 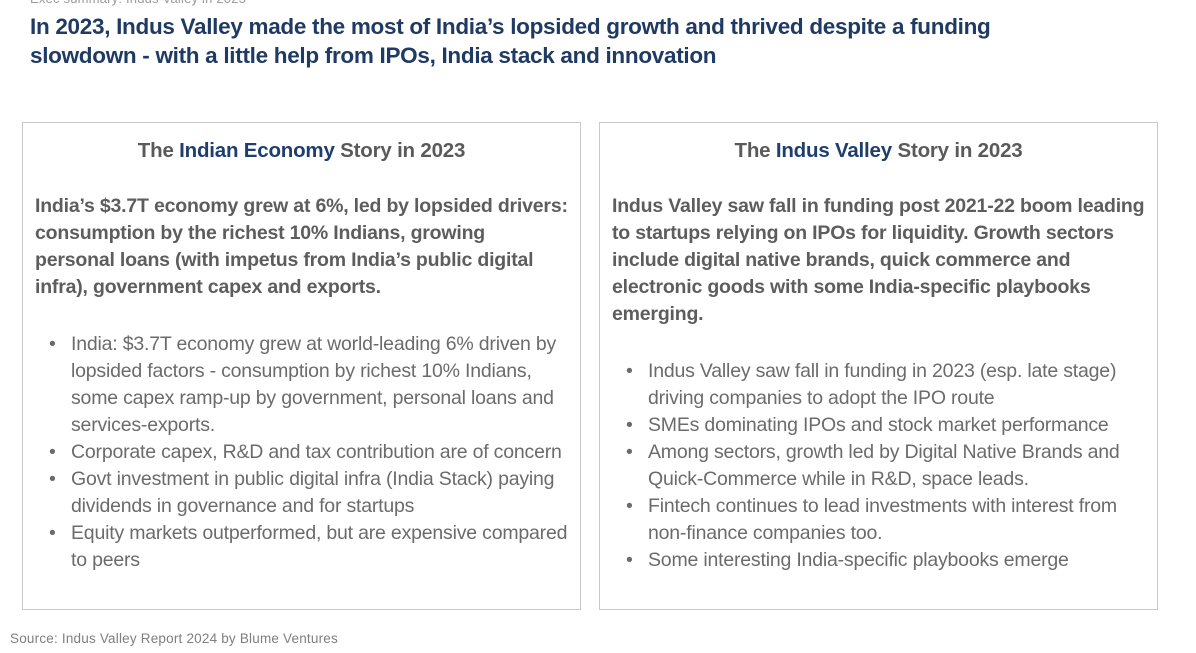 I want to click on card-title-indian-economy: The Indian Economy Story in 2023, so click(x=301, y=151).